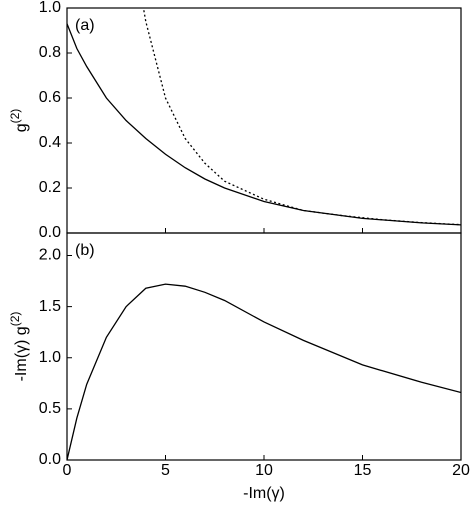 This screenshot has width=474, height=509. I want to click on y-tick-label: 1.5, so click(50, 306).